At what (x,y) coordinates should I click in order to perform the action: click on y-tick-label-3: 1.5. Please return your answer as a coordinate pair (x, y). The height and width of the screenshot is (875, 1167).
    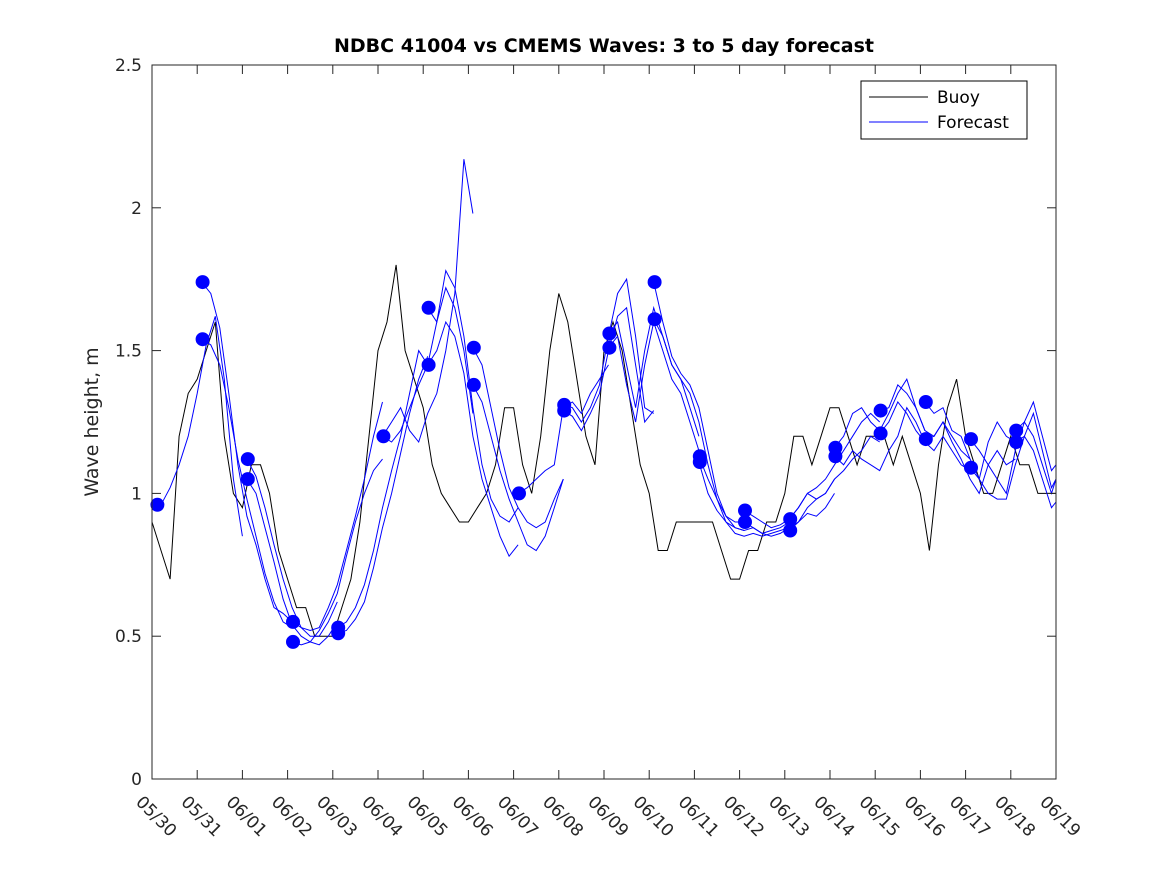
    Looking at the image, I should click on (128, 352).